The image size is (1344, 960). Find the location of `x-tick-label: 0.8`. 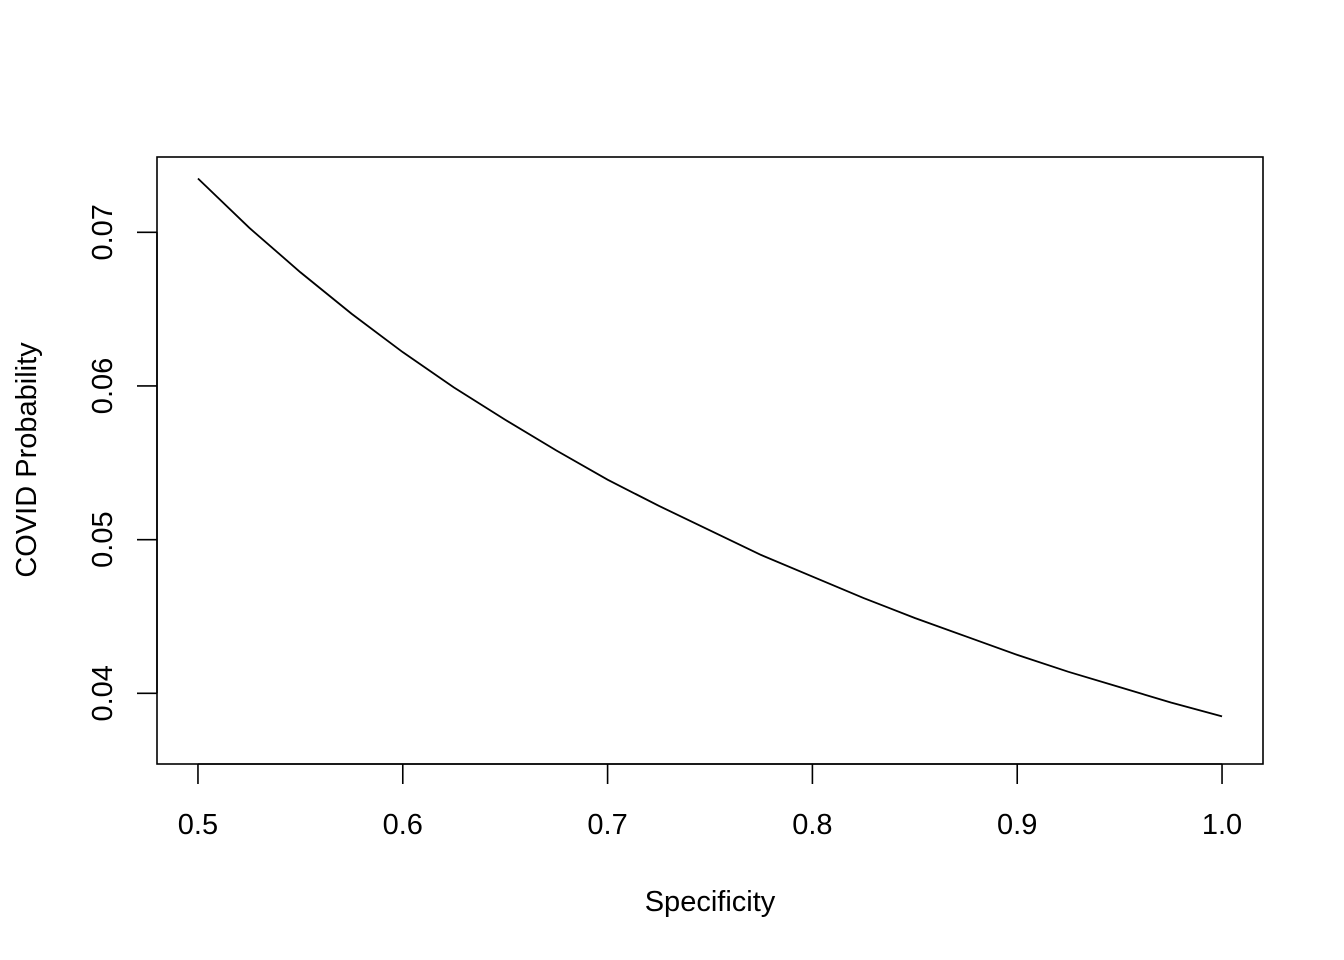

x-tick-label: 0.8 is located at coordinates (812, 825).